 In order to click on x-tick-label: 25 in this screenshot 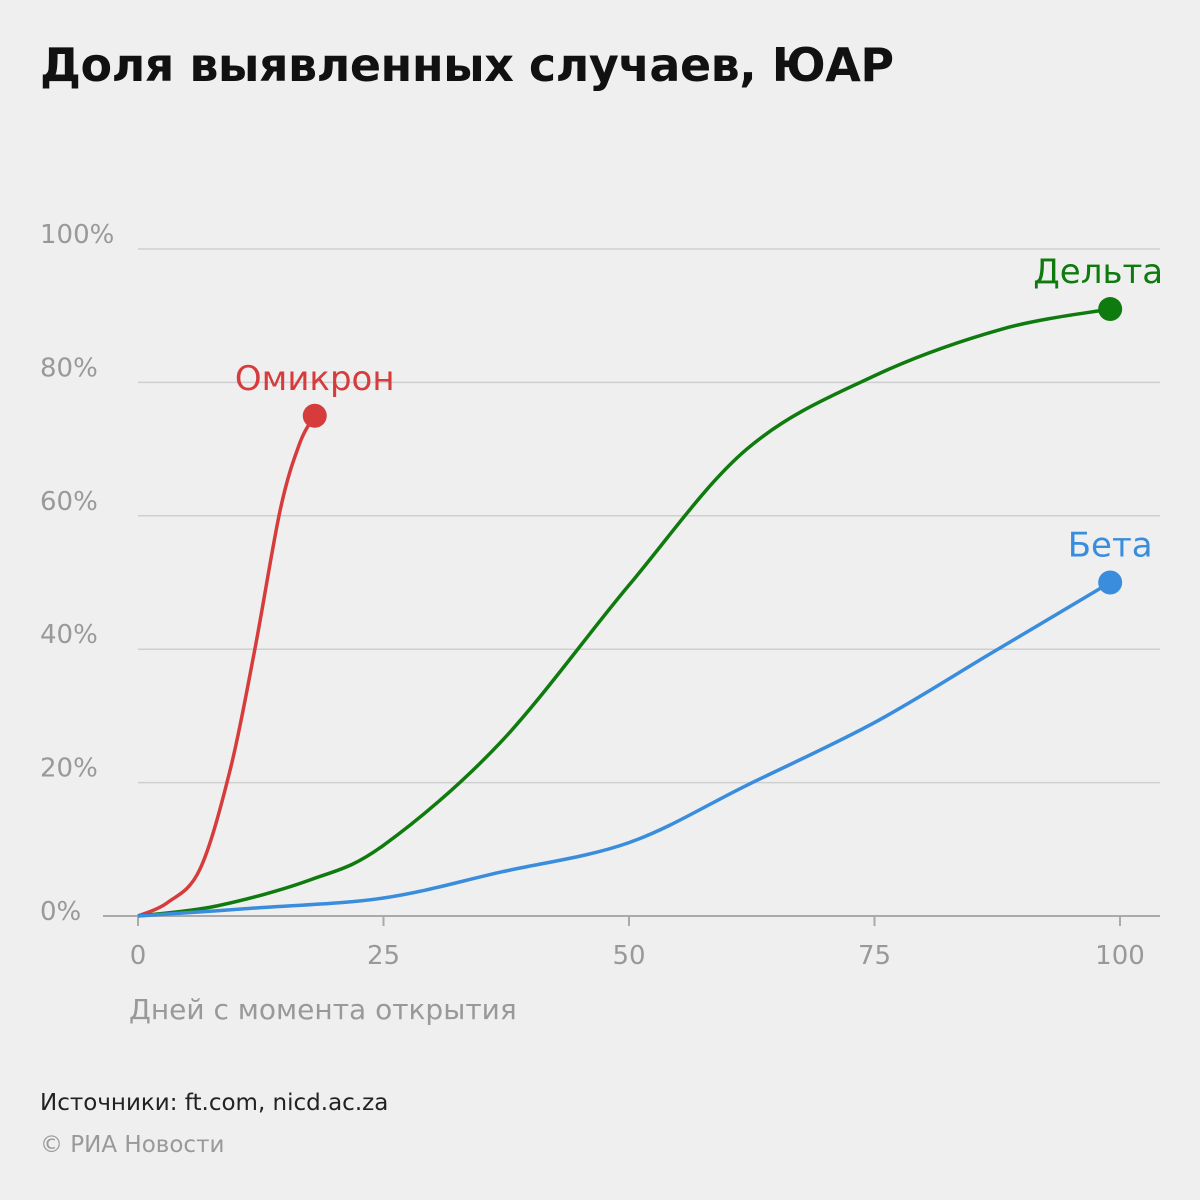, I will do `click(383, 956)`.